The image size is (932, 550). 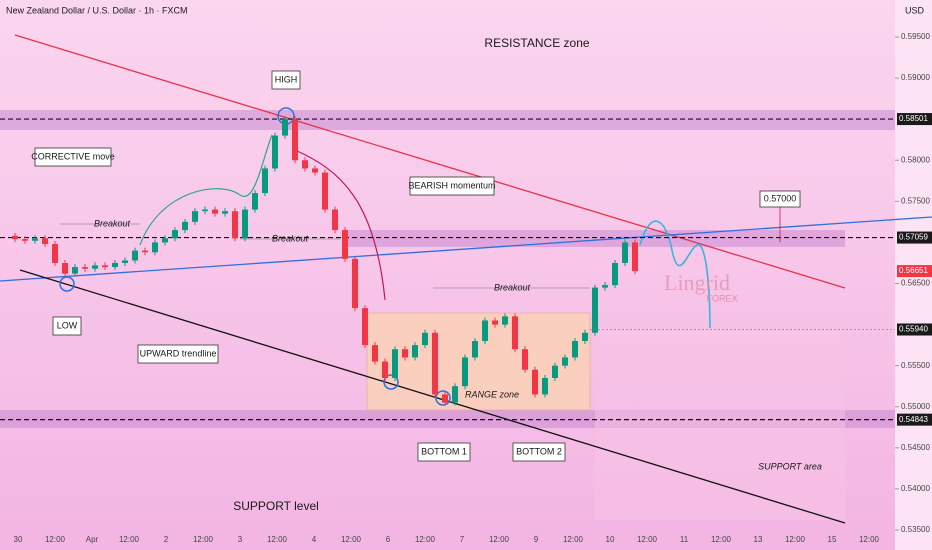 I want to click on annotation: UPWARD trendline, so click(x=178, y=353).